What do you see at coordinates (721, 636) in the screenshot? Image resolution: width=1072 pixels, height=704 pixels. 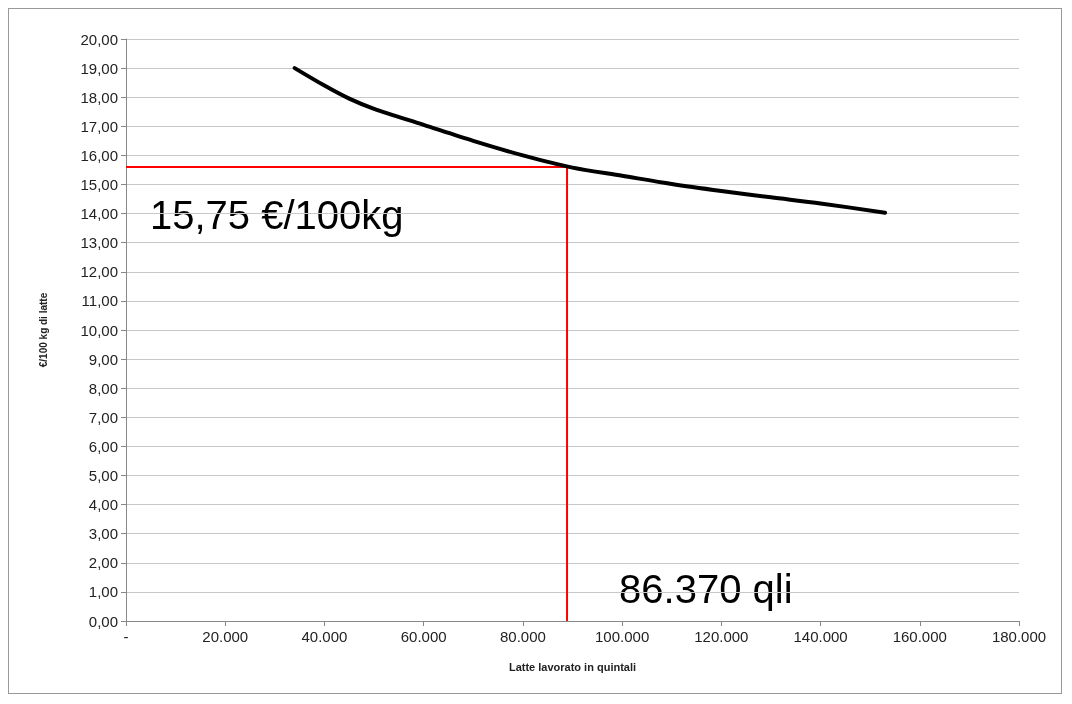 I see `x-tick-label: 120.000` at bounding box center [721, 636].